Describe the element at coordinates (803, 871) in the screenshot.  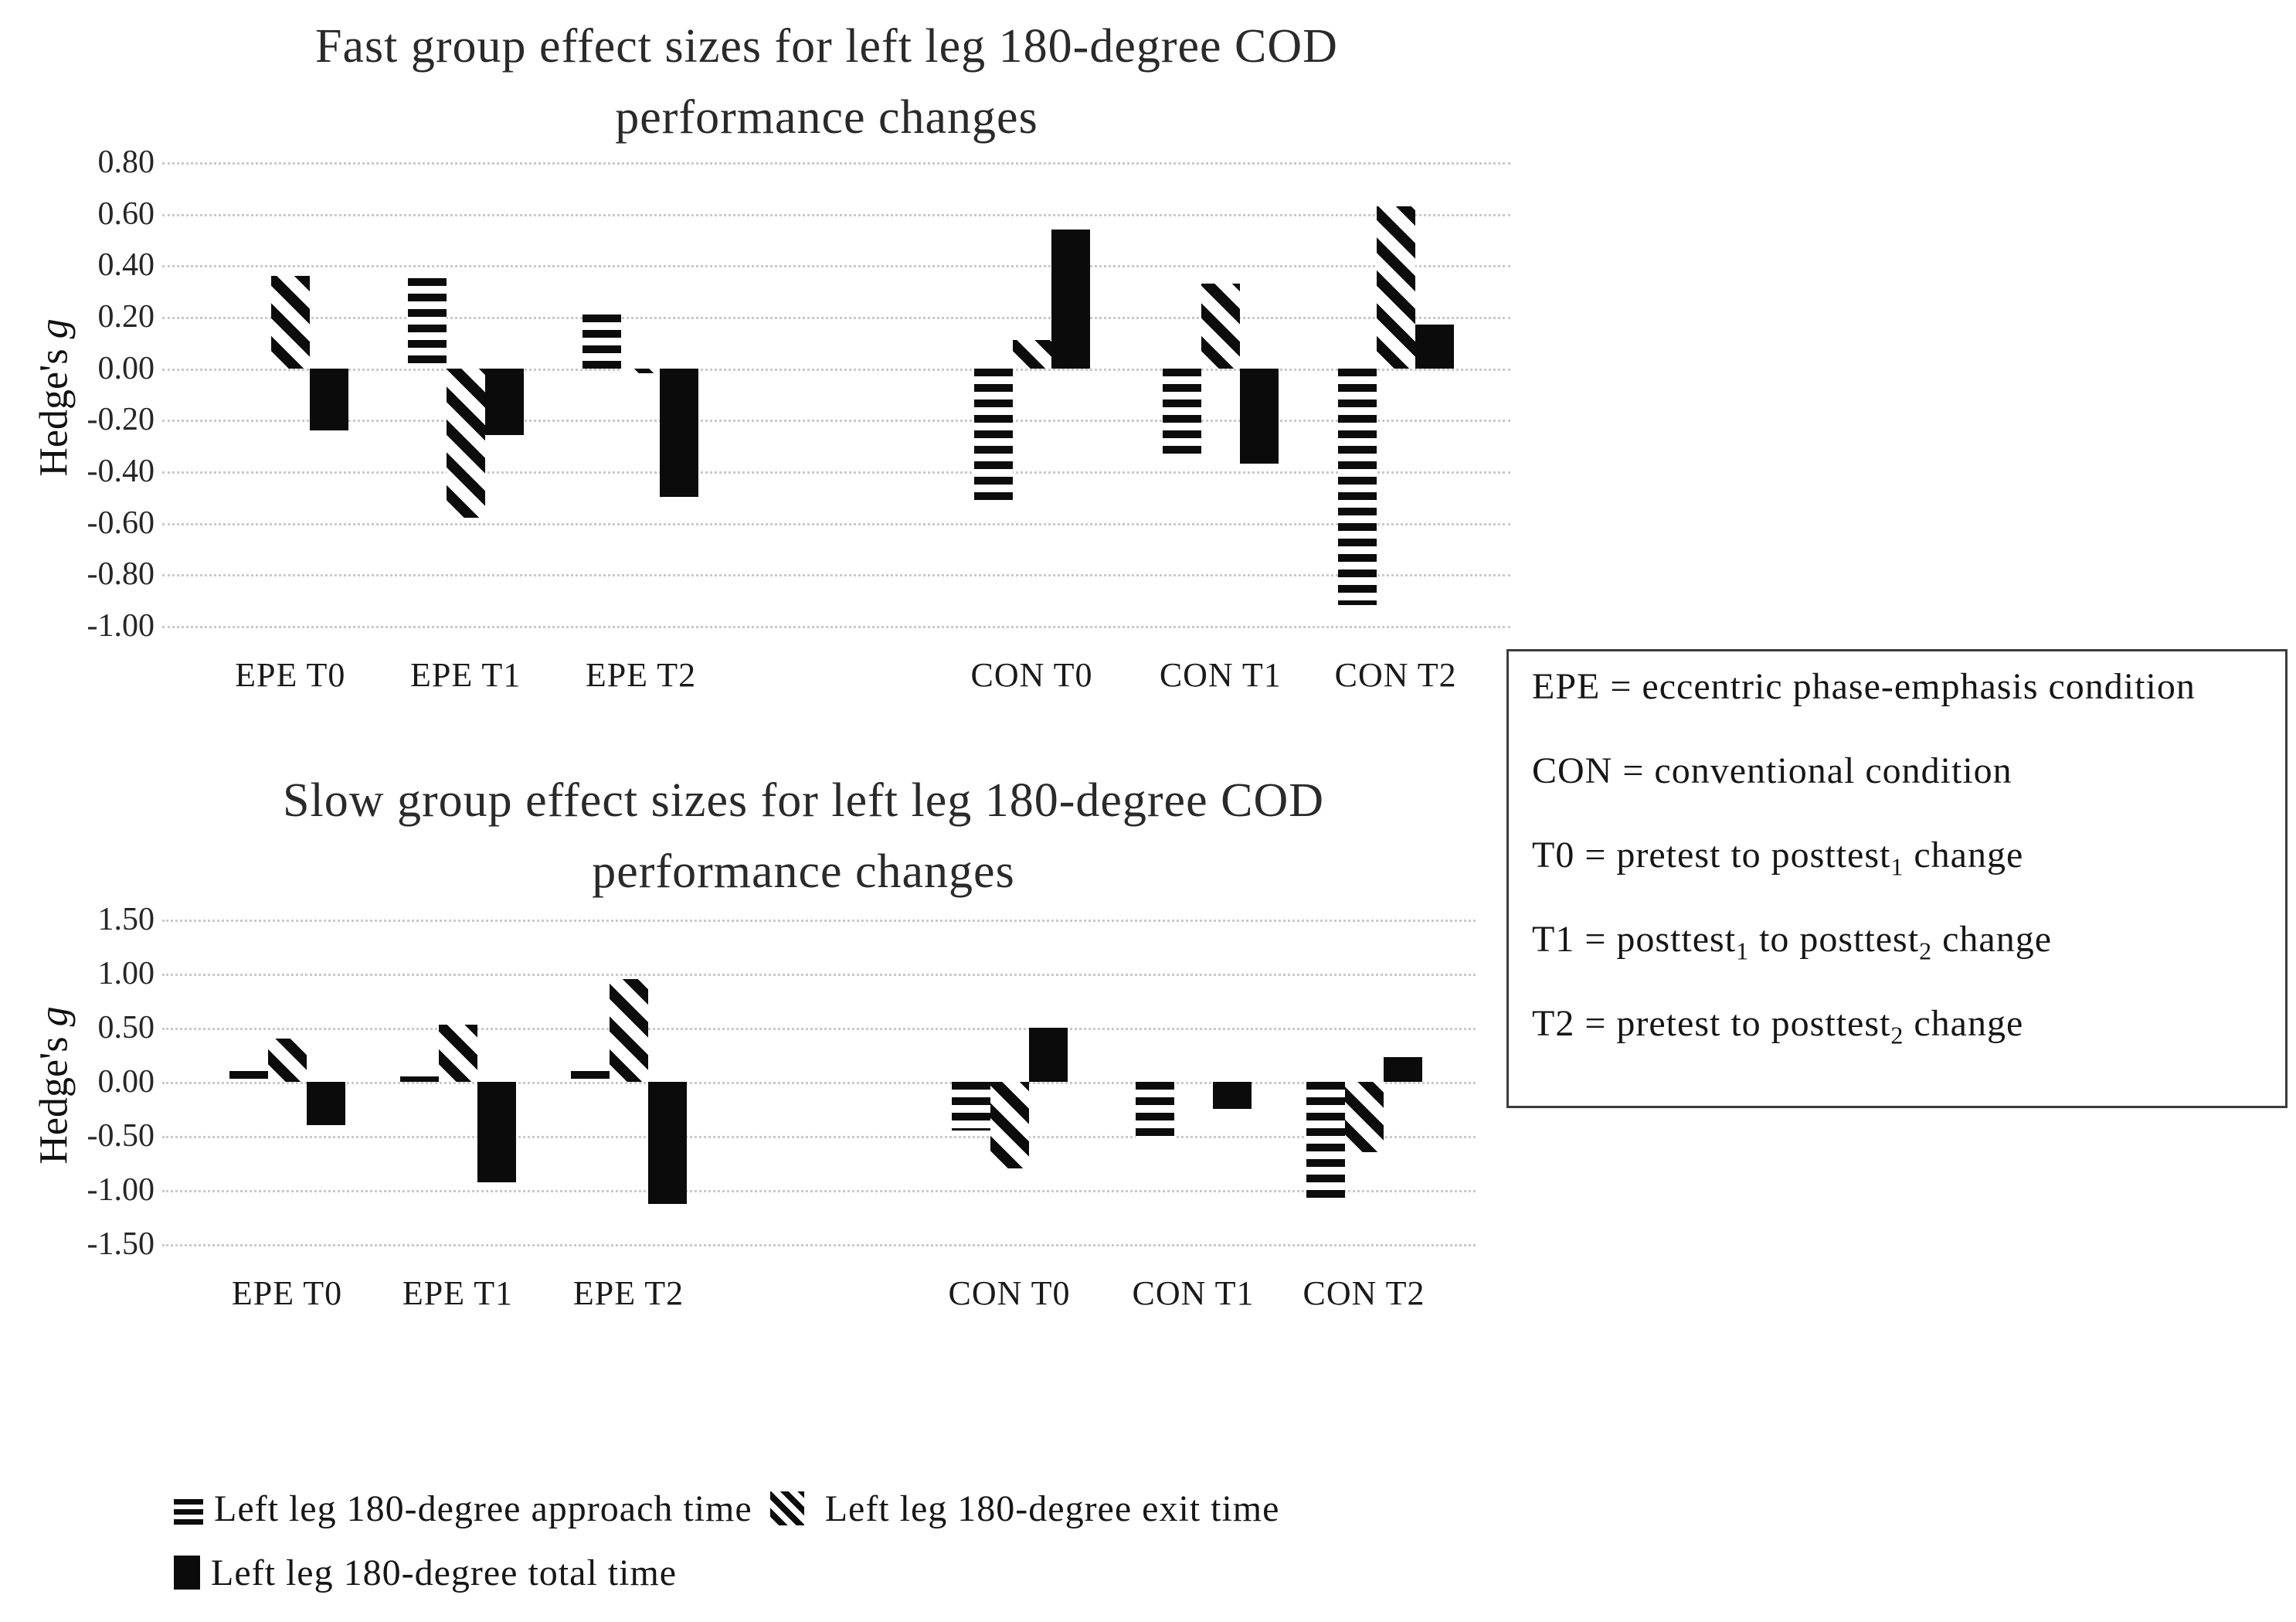
I see `slow-chart-title-line2: performance changes` at that location.